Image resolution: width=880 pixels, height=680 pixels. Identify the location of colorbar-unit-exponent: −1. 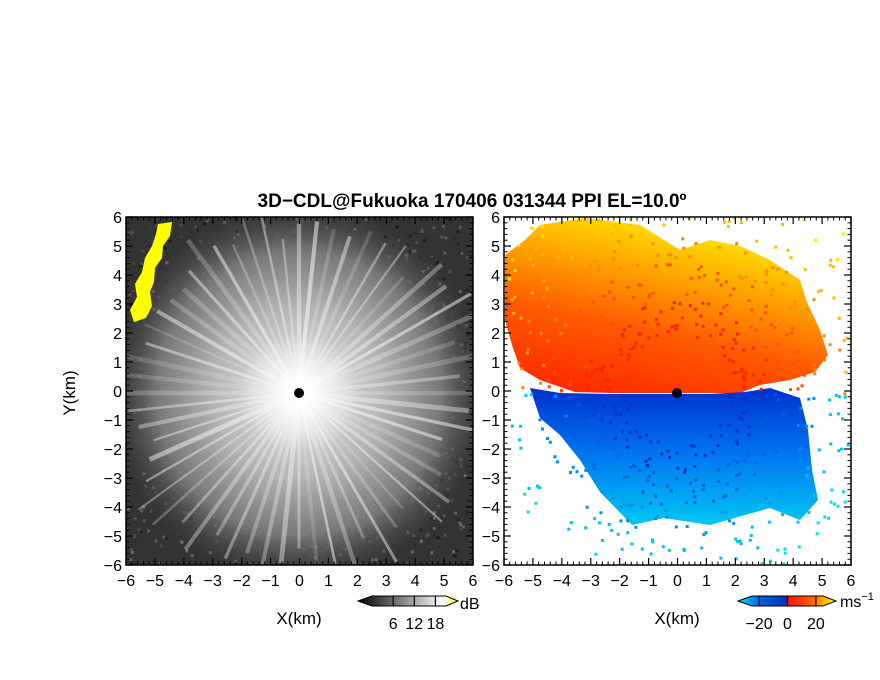
(867, 597).